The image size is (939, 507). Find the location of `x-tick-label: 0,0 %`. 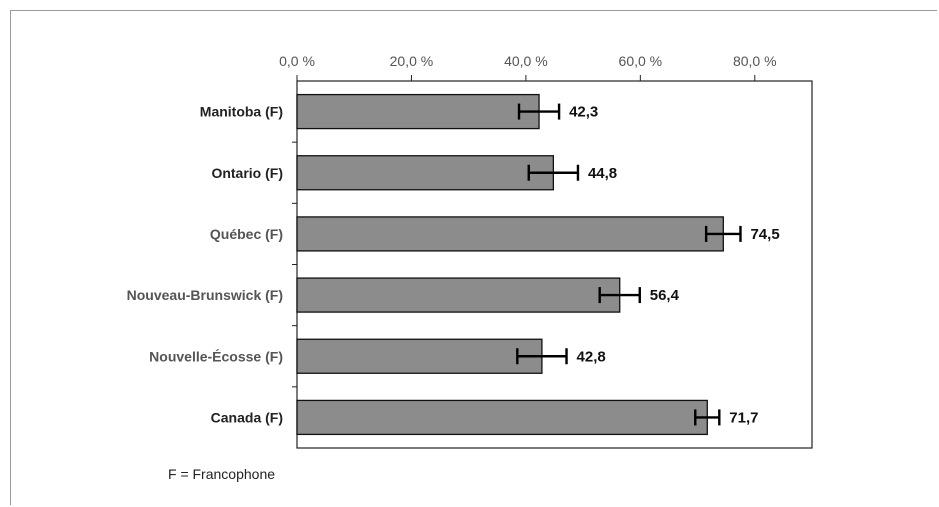

x-tick-label: 0,0 % is located at coordinates (297, 61).